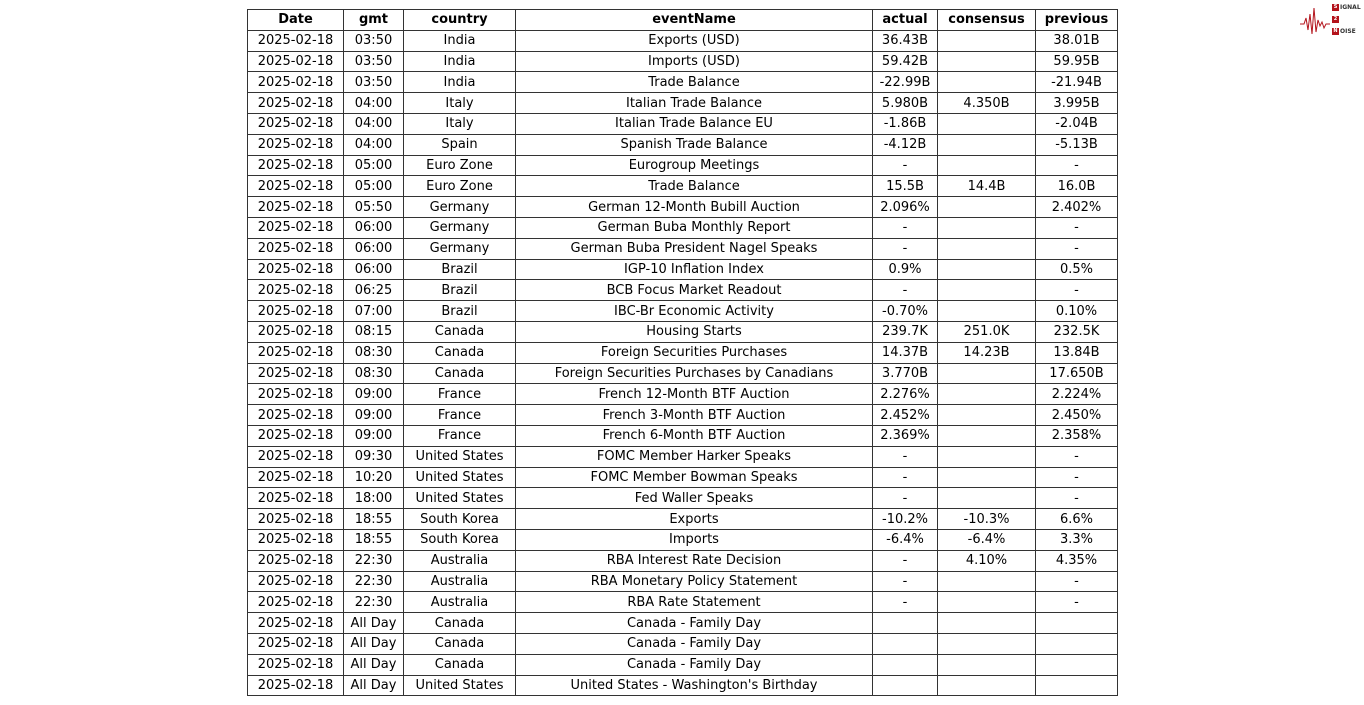  Describe the element at coordinates (694, 456) in the screenshot. I see `cell-event-name: FOMC Member Harker Speaks` at that location.